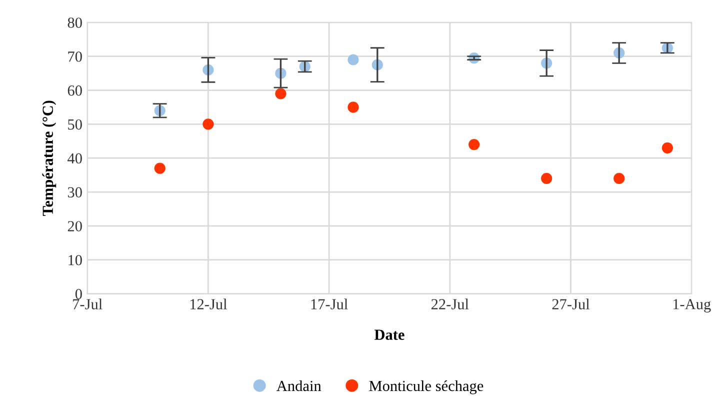  What do you see at coordinates (329, 304) in the screenshot?
I see `x-tick-label: 17-Jul` at bounding box center [329, 304].